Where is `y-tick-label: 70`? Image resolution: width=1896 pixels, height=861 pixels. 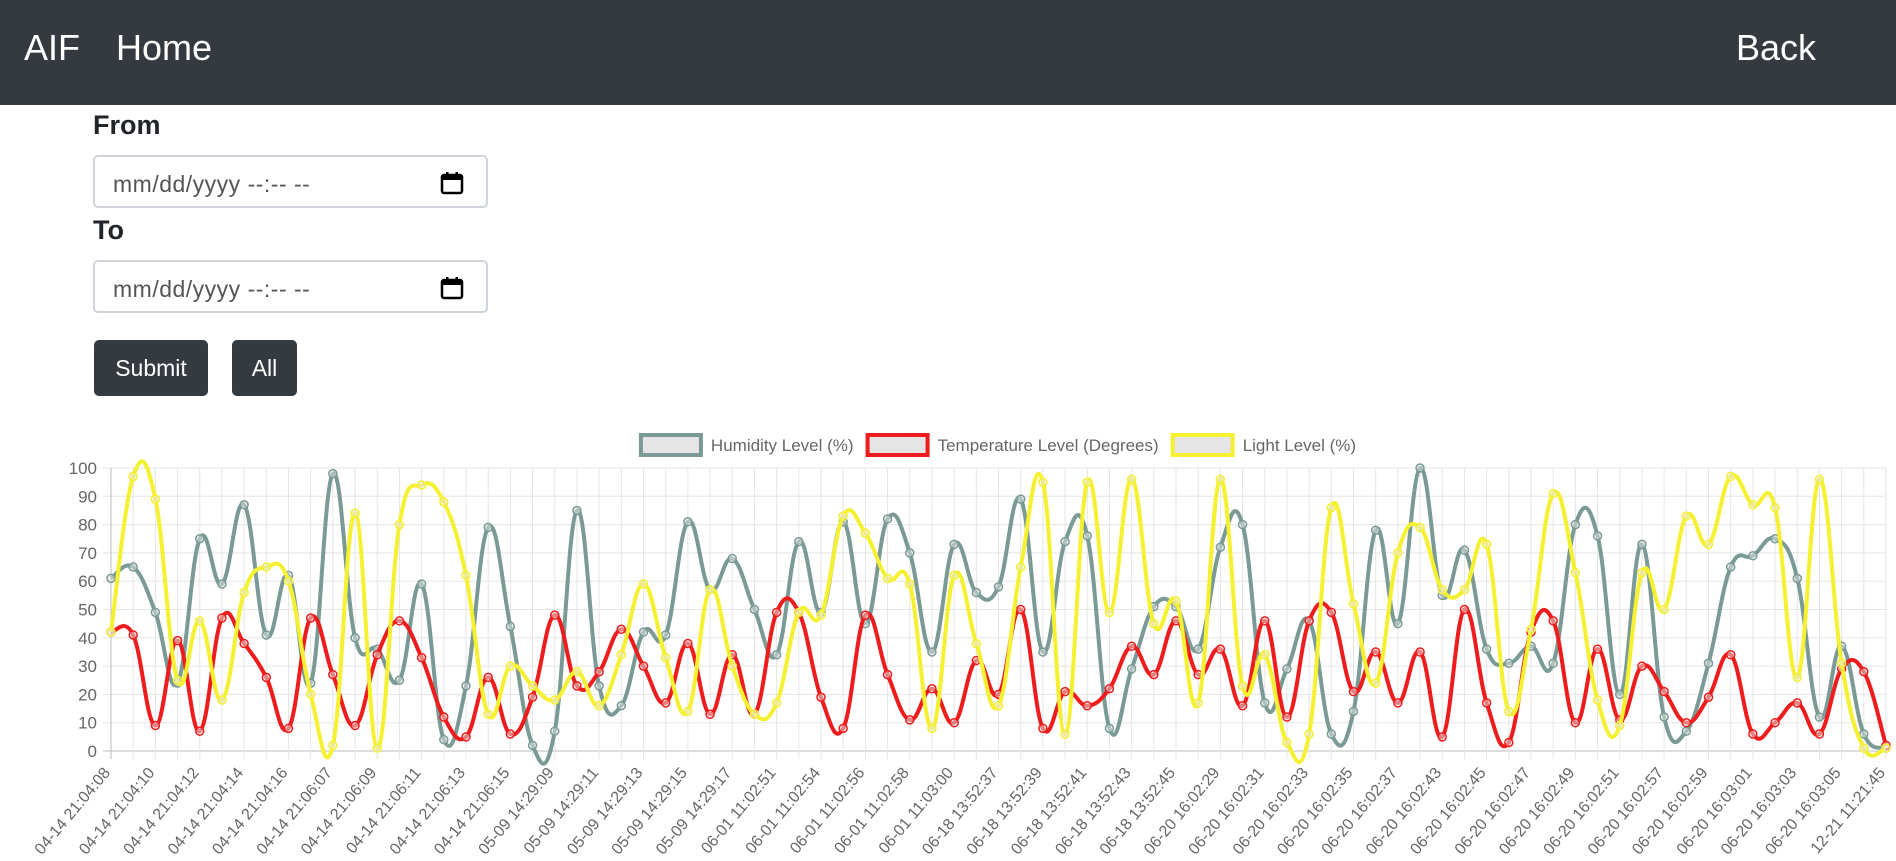 y-tick-label: 70 is located at coordinates (87, 553).